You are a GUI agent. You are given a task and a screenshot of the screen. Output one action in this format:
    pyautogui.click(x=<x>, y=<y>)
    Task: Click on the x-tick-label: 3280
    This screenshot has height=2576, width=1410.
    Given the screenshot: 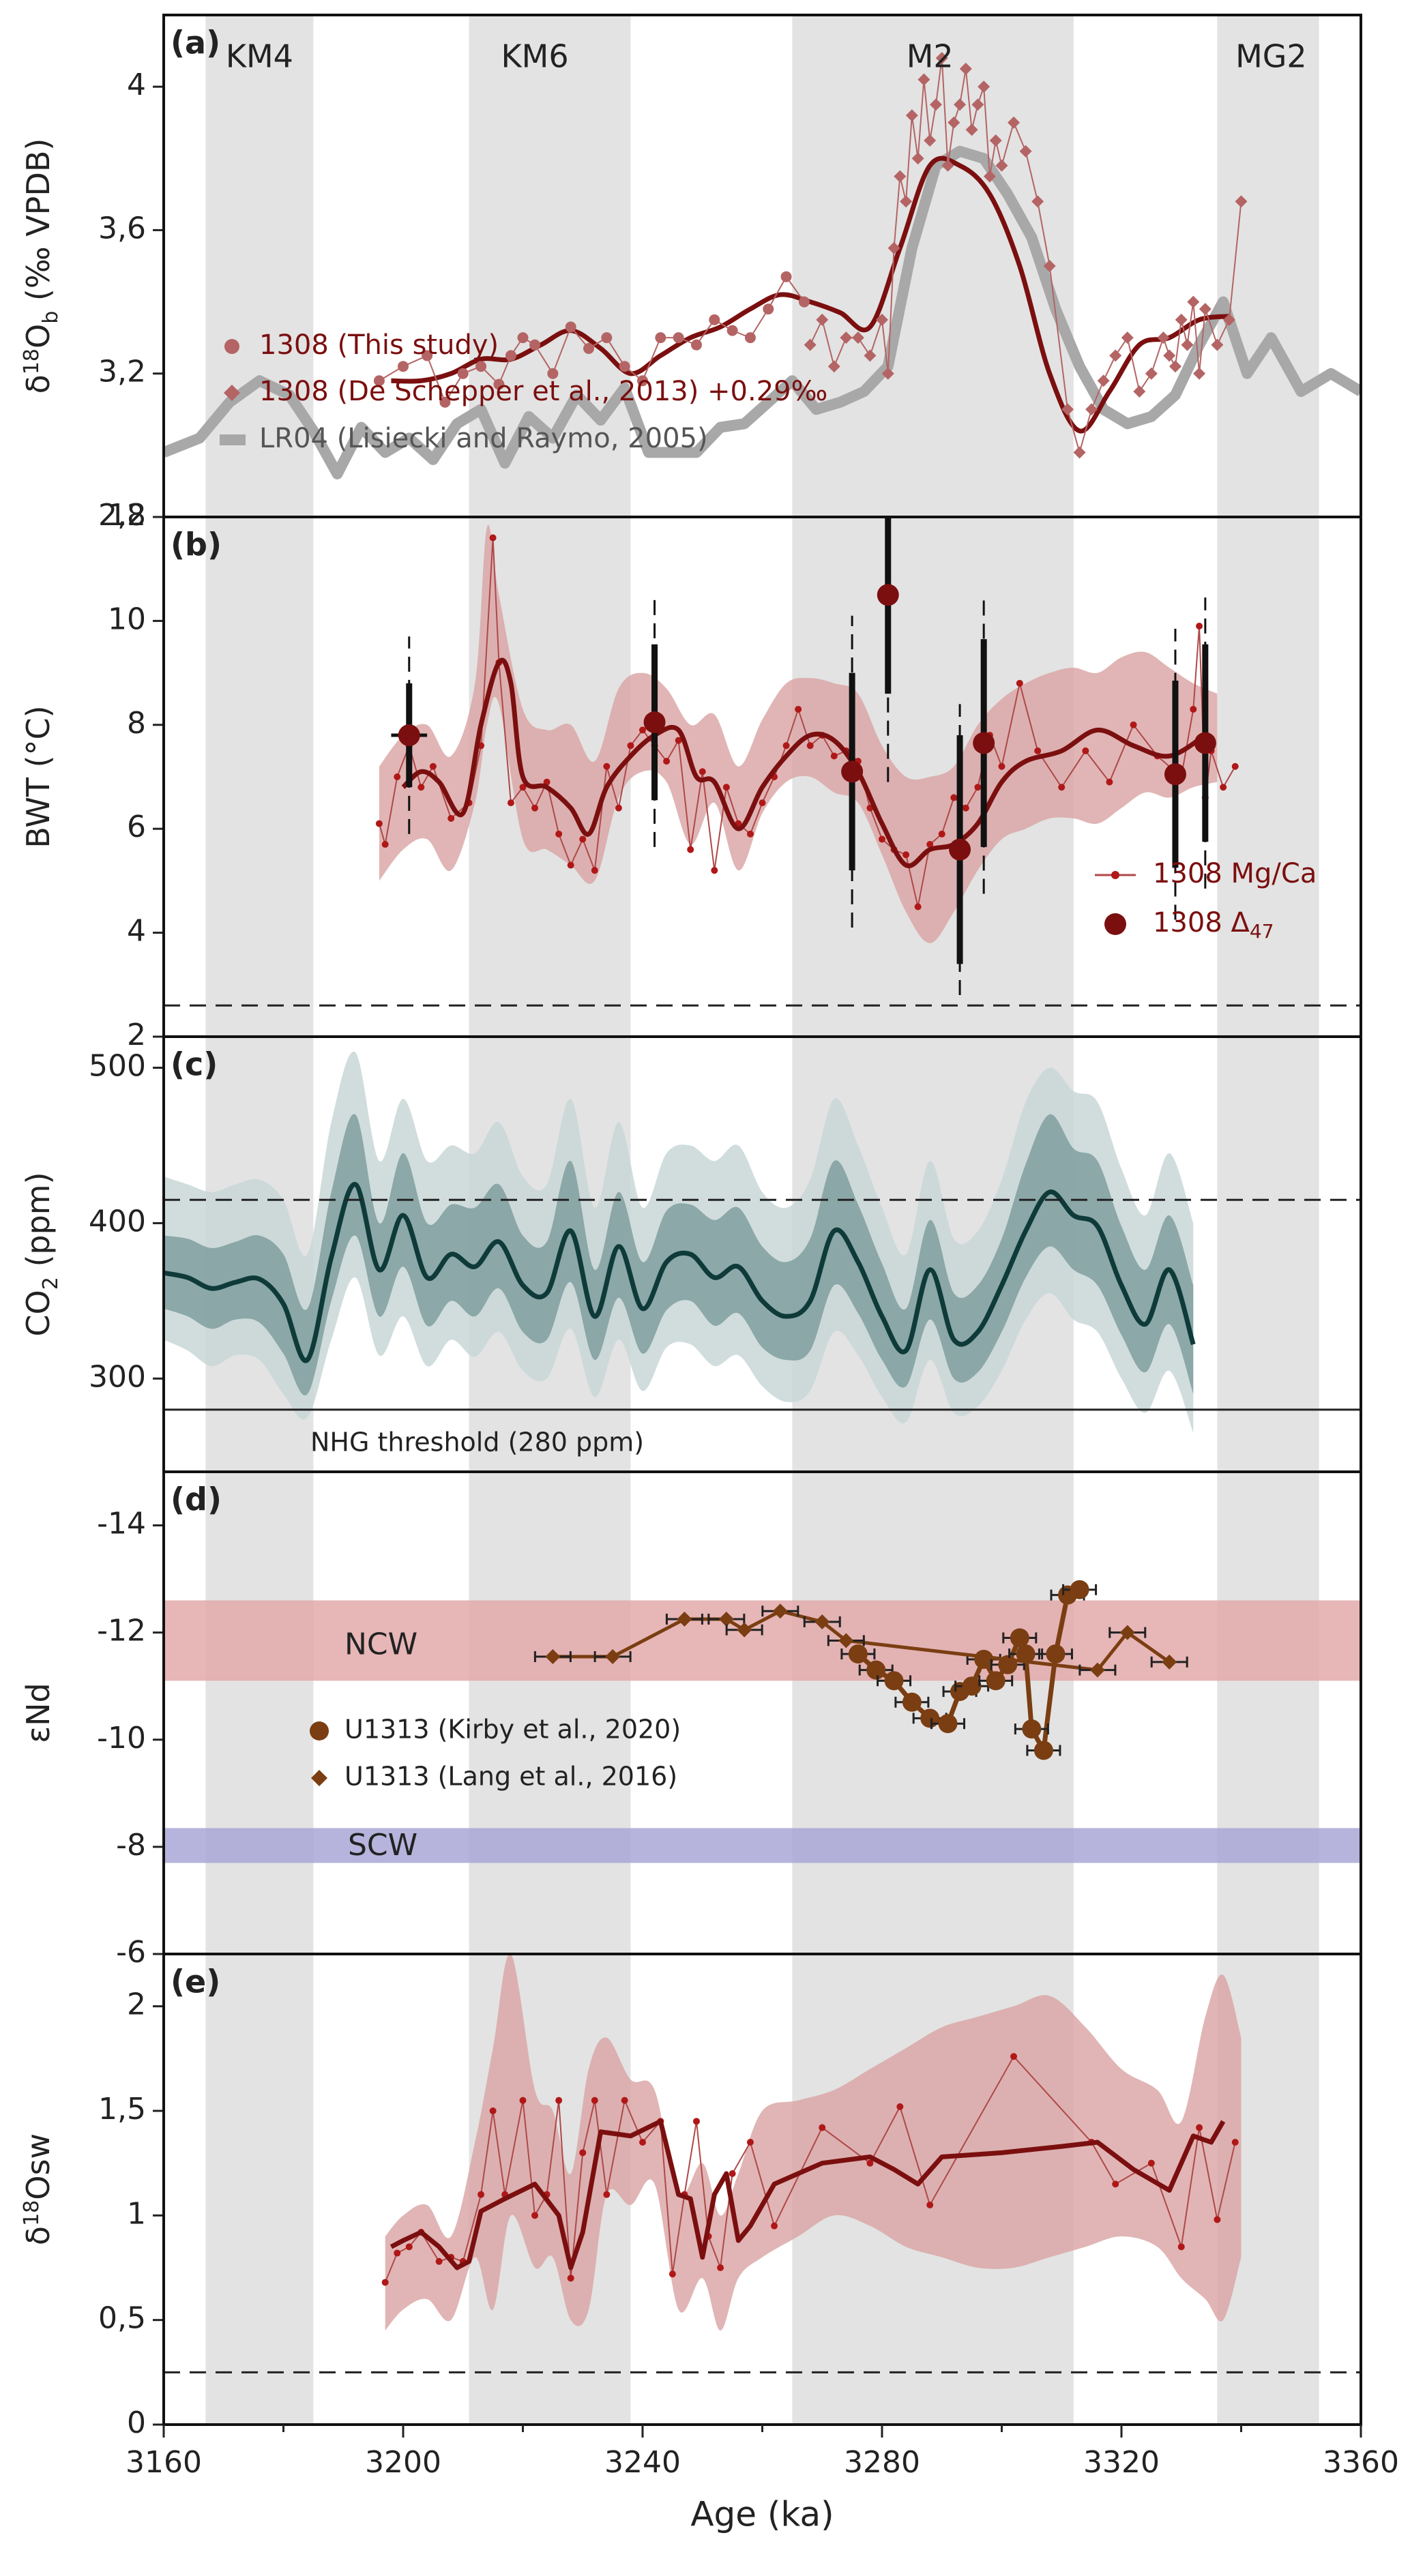 What is the action you would take?
    pyautogui.click(x=882, y=2462)
    